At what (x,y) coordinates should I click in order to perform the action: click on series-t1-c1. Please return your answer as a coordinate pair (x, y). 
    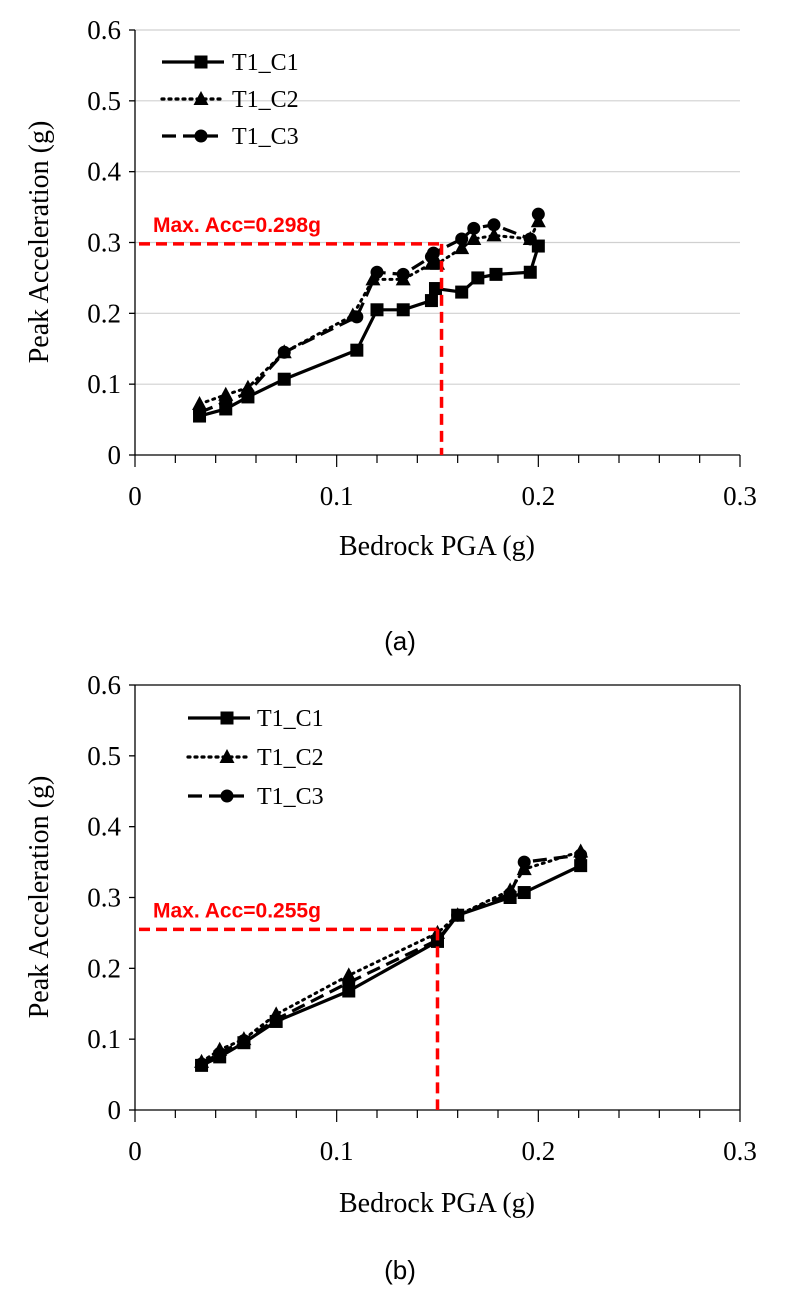
    Looking at the image, I should click on (391, 965).